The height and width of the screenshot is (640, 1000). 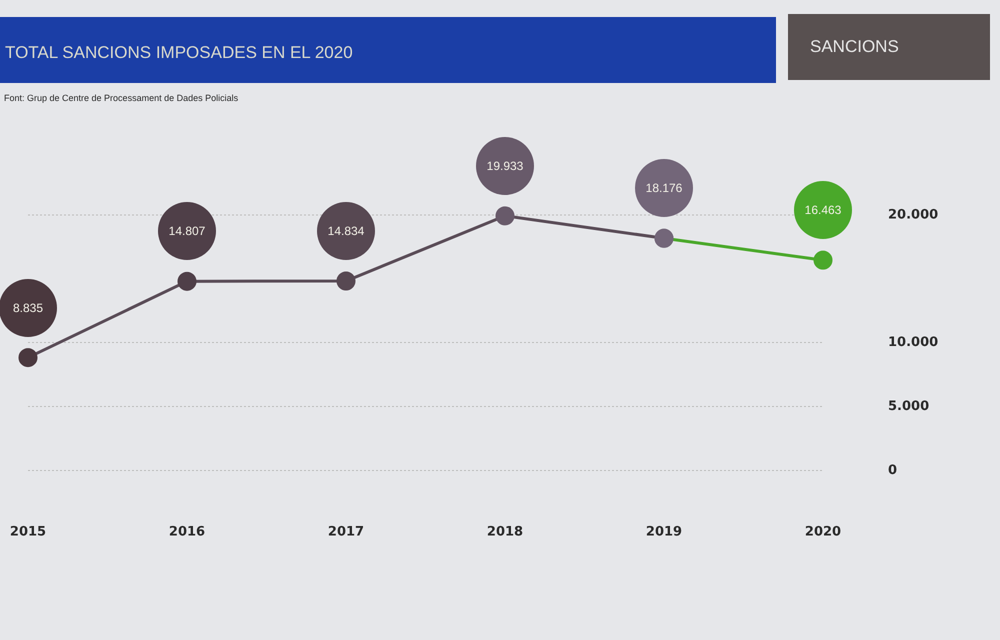 I want to click on data-label: 8.835, so click(x=28, y=307).